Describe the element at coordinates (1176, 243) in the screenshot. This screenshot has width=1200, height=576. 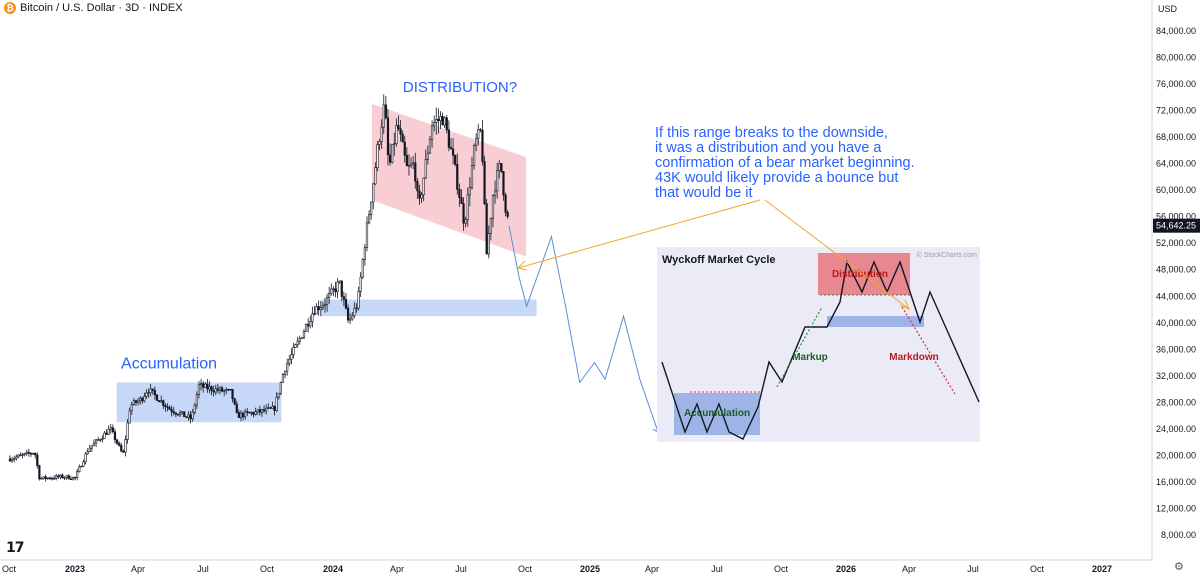
I see `price-tick-label: 52,000.00` at that location.